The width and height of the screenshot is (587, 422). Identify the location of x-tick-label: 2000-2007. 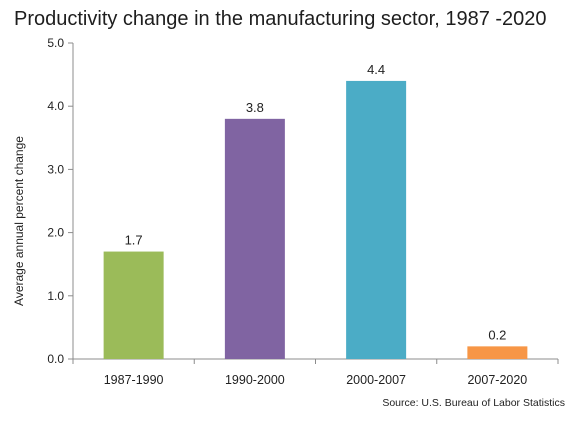
(376, 380).